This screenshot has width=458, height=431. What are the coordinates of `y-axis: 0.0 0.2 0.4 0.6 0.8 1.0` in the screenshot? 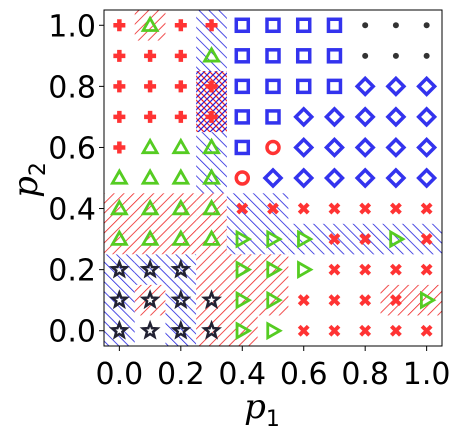 It's located at (76, 179).